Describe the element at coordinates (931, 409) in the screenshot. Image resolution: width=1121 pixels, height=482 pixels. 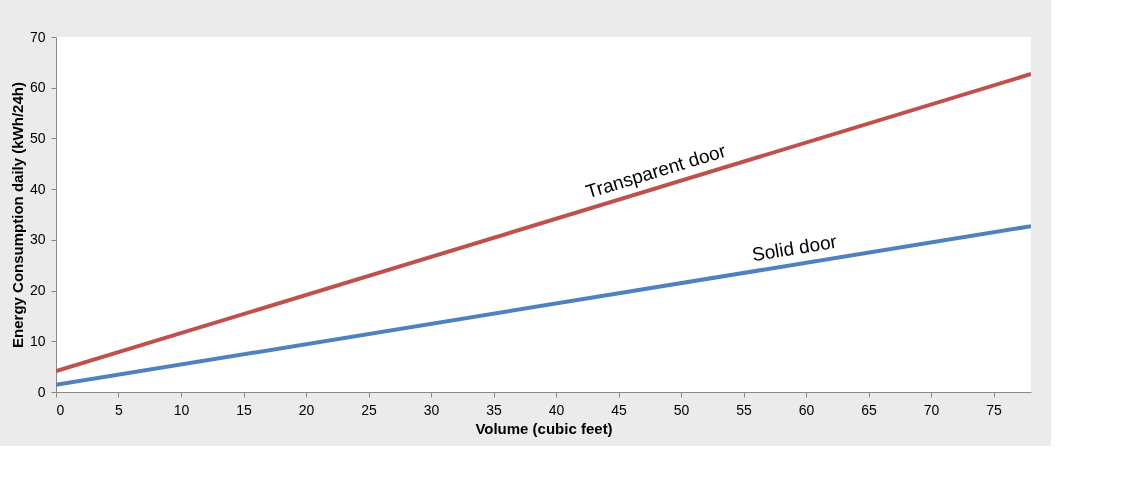
I see `x-tick-label: 70` at that location.